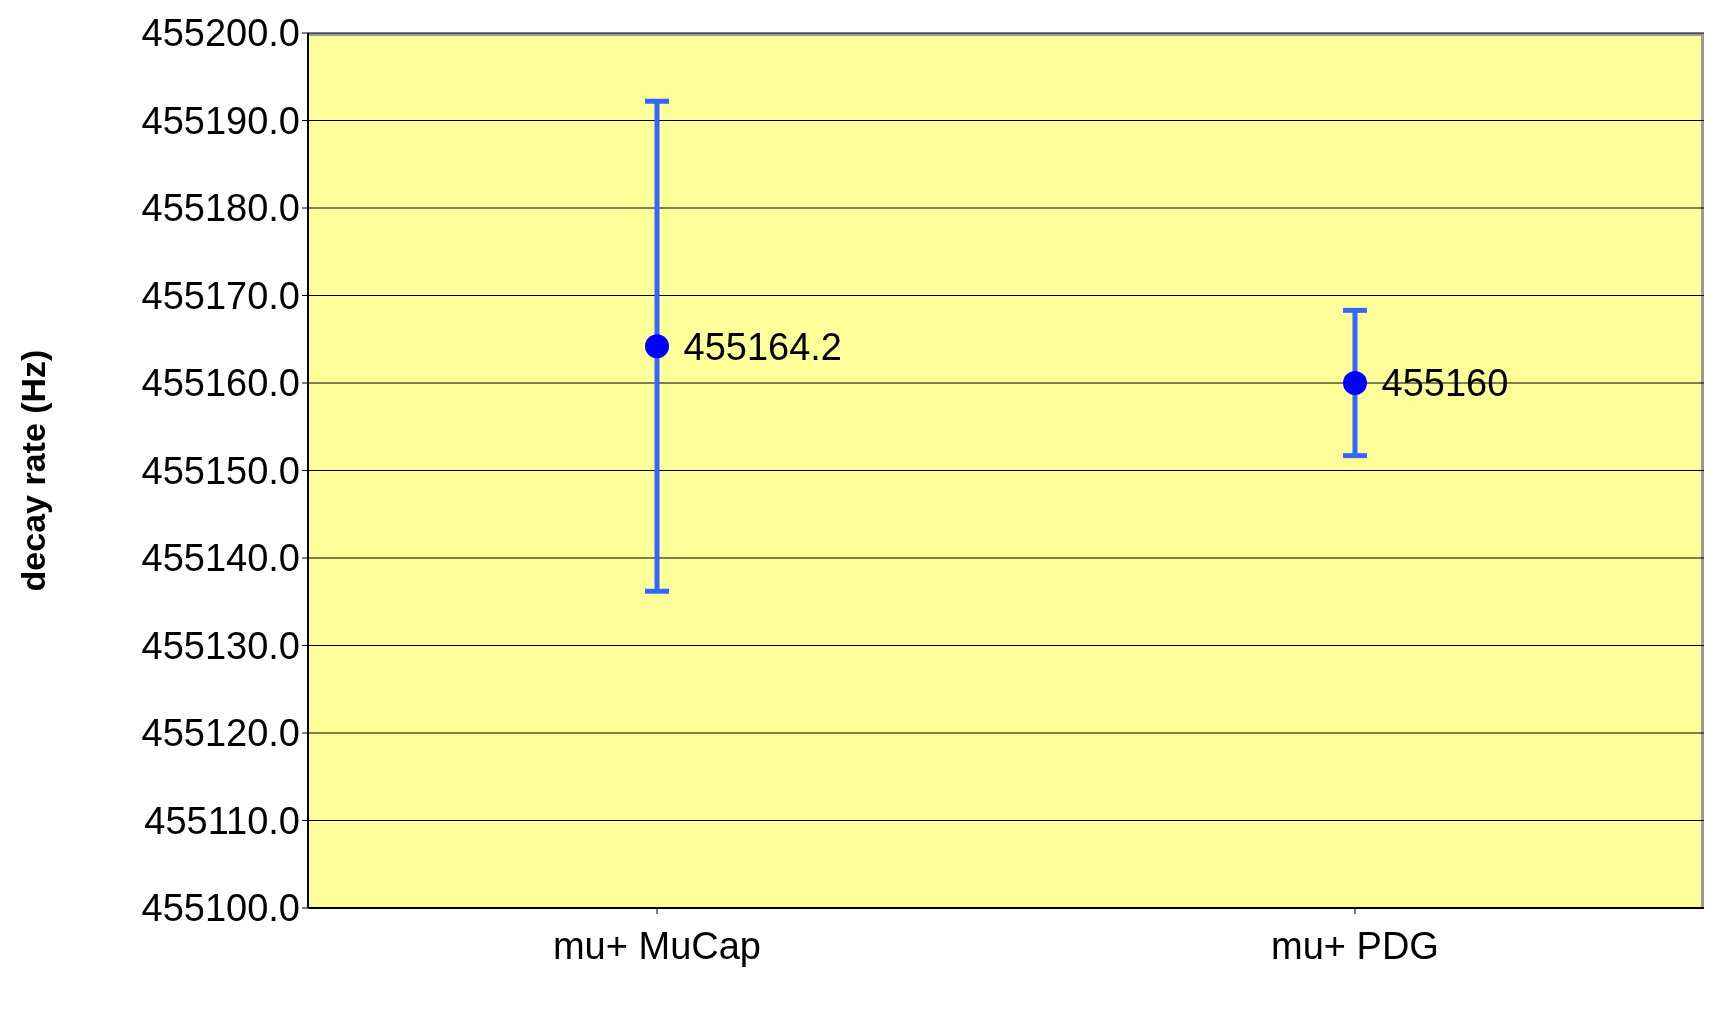 This screenshot has height=1031, width=1722. What do you see at coordinates (220, 120) in the screenshot?
I see `y-tick-label: 455190.0` at bounding box center [220, 120].